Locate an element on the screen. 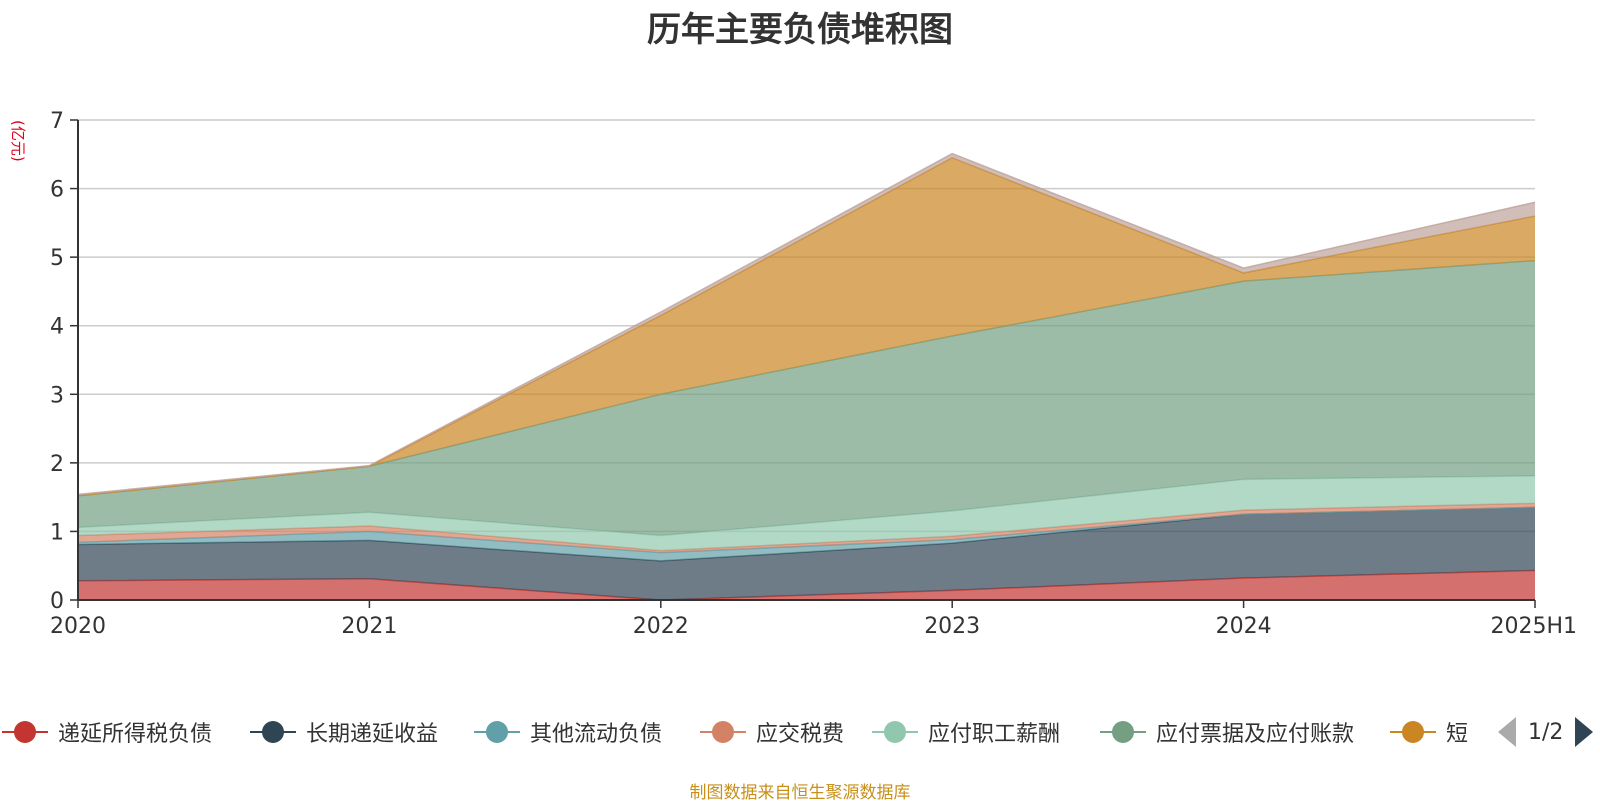 The image size is (1600, 803). y-tick-label: 6 is located at coordinates (57, 190).